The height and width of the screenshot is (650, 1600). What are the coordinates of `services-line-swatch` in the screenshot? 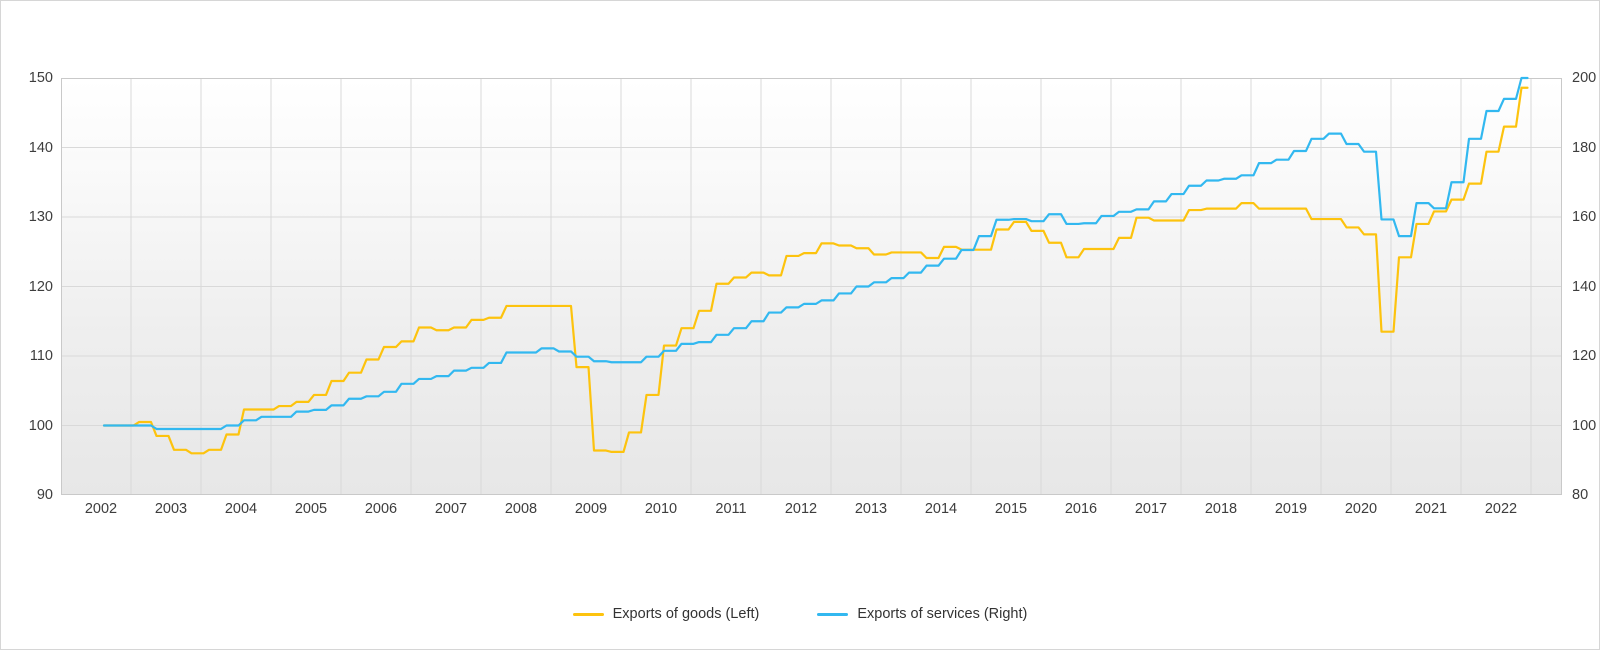 It's located at (833, 614).